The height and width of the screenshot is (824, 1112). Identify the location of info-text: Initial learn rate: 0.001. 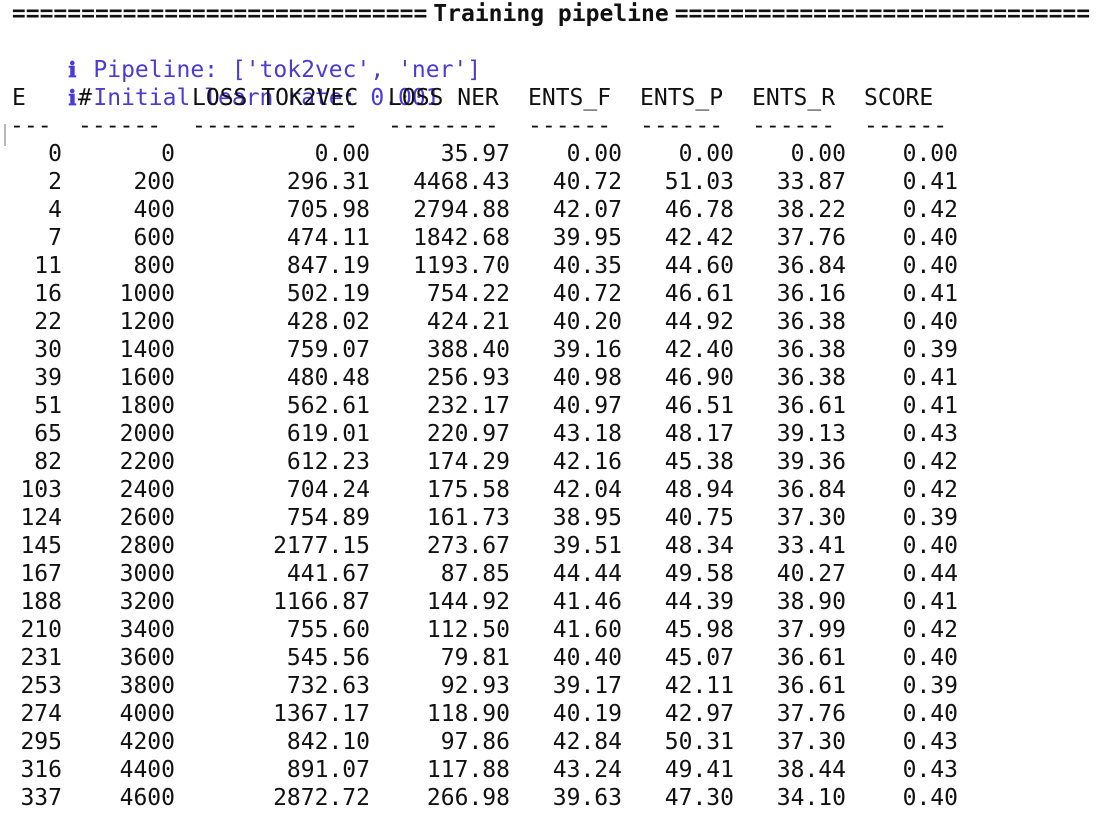
(266, 98).